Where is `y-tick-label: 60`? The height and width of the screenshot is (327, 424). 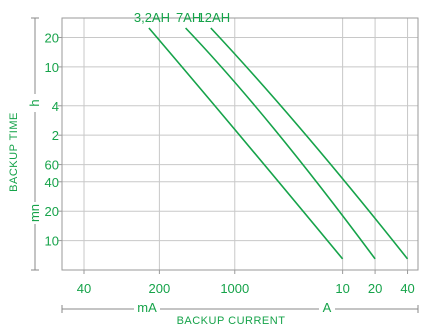
y-tick-label: 60 is located at coordinates (52, 165).